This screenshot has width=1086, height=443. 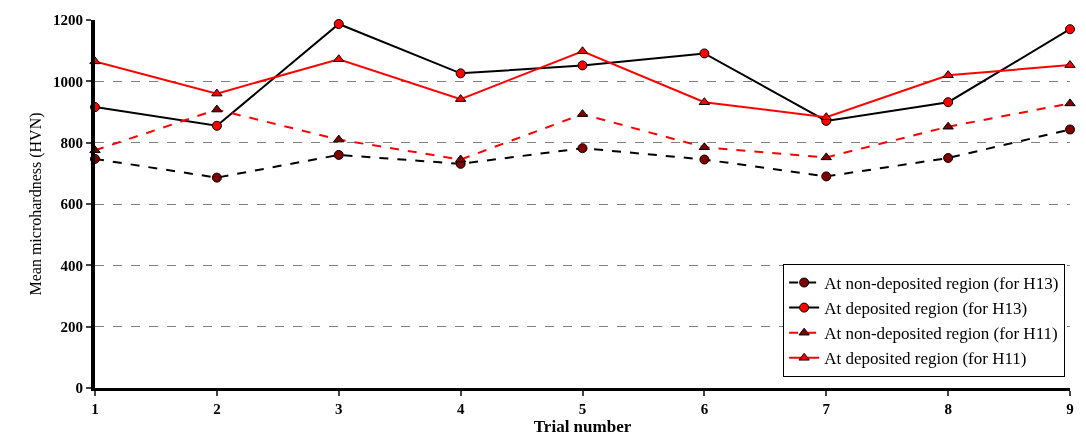 I want to click on x-tick-label: 8, so click(x=948, y=409).